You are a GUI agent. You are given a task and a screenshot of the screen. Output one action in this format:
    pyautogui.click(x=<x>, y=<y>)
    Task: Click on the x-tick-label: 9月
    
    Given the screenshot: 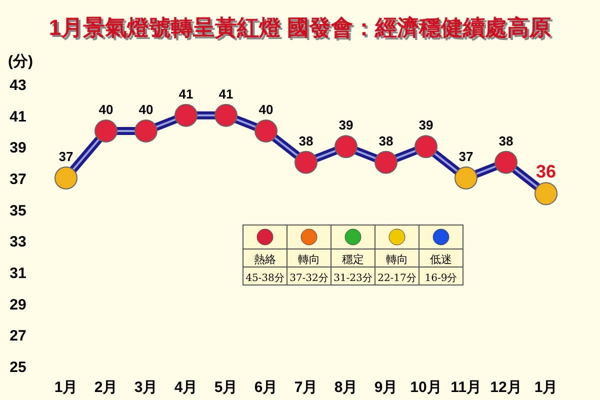 What is the action you would take?
    pyautogui.click(x=386, y=387)
    